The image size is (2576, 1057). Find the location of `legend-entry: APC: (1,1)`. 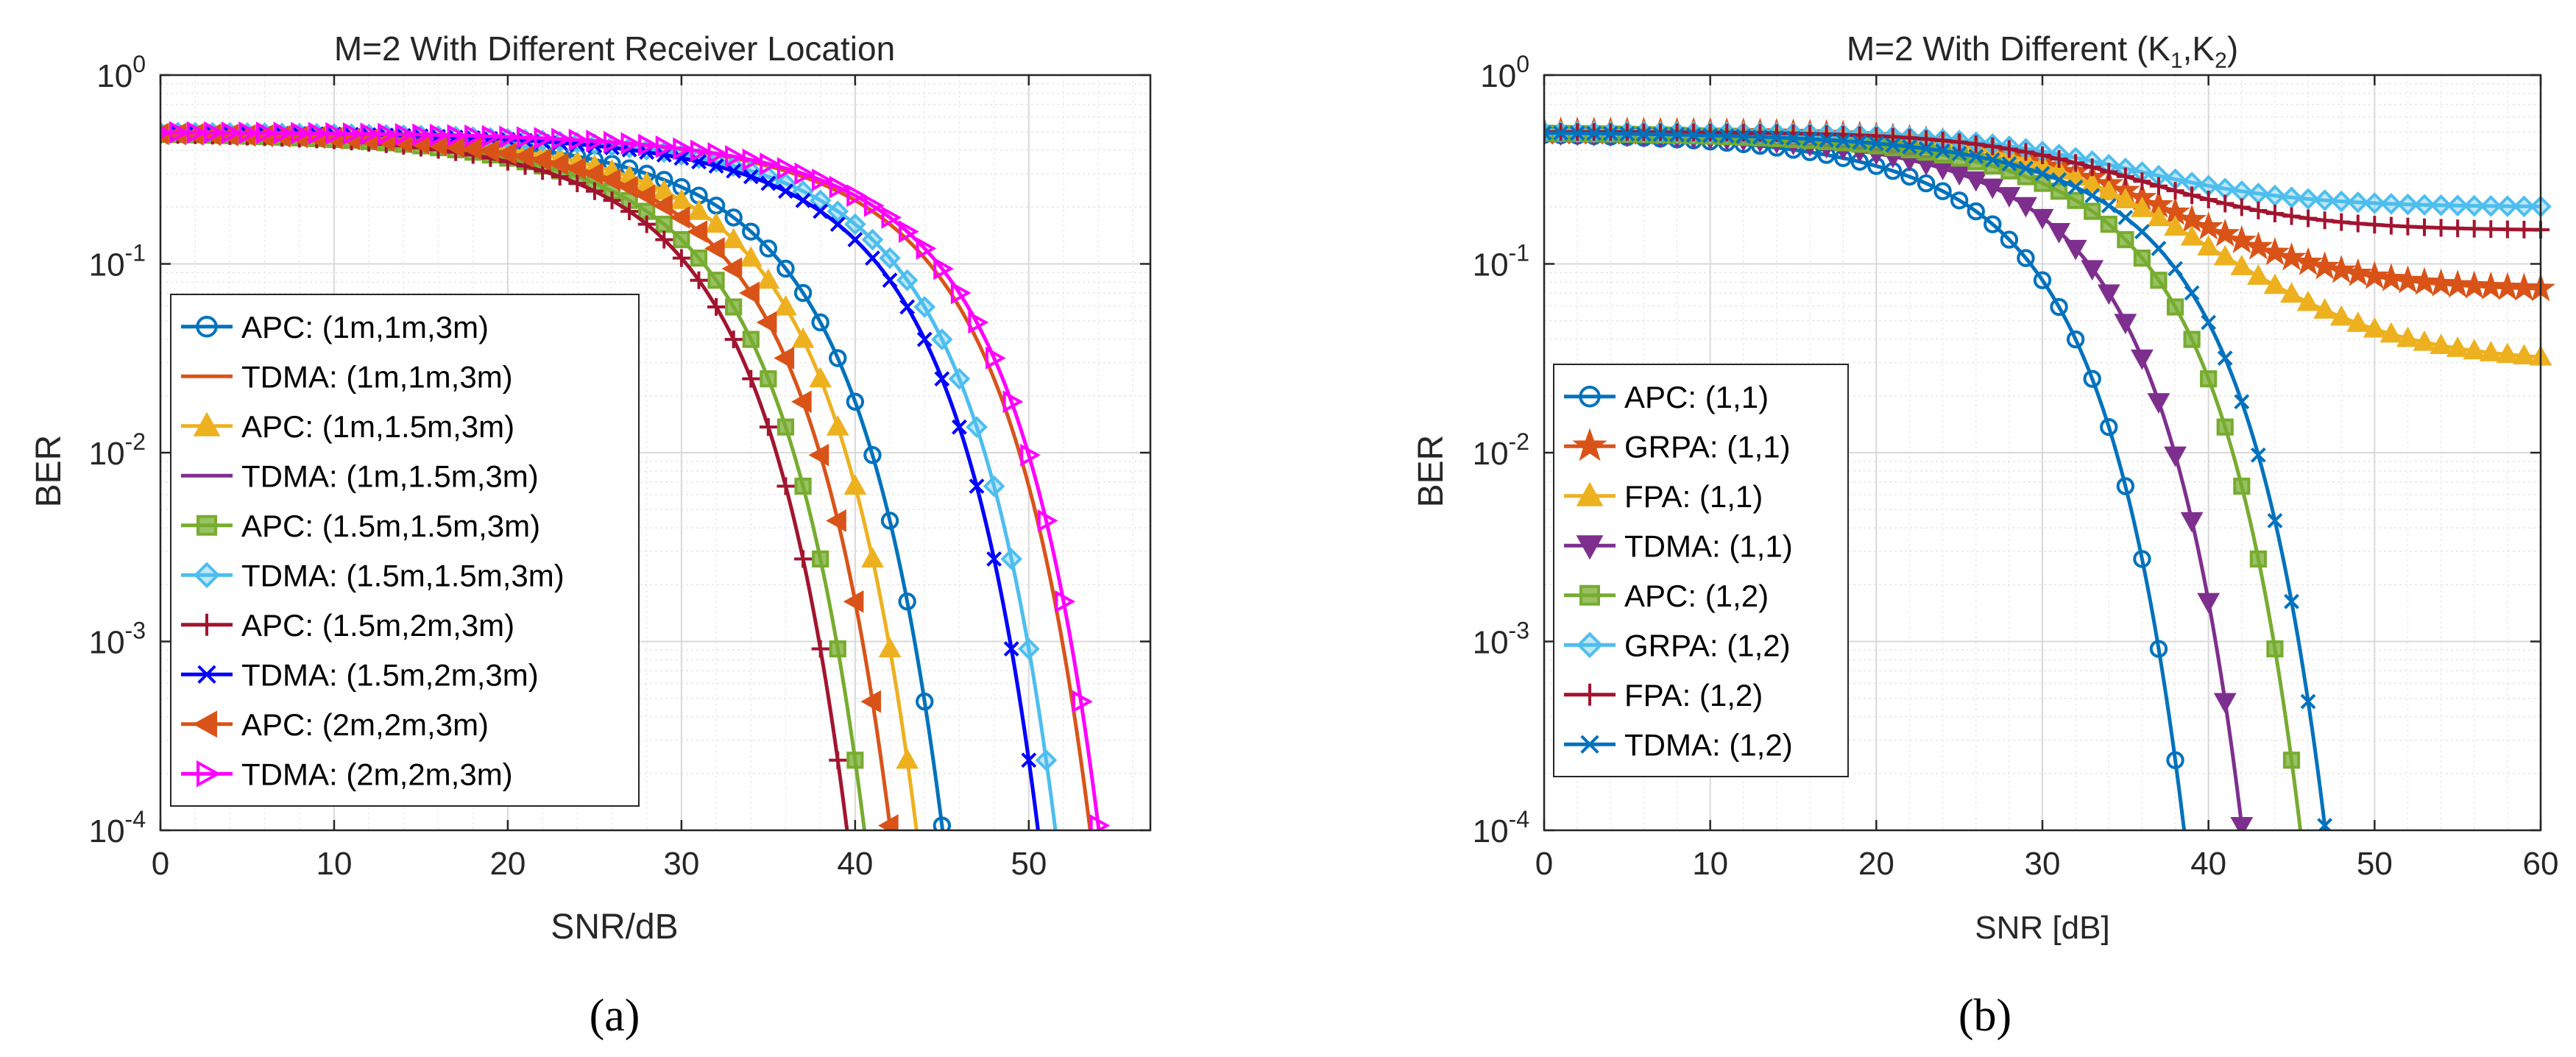

legend-entry: APC: (1,1) is located at coordinates (1666, 397).